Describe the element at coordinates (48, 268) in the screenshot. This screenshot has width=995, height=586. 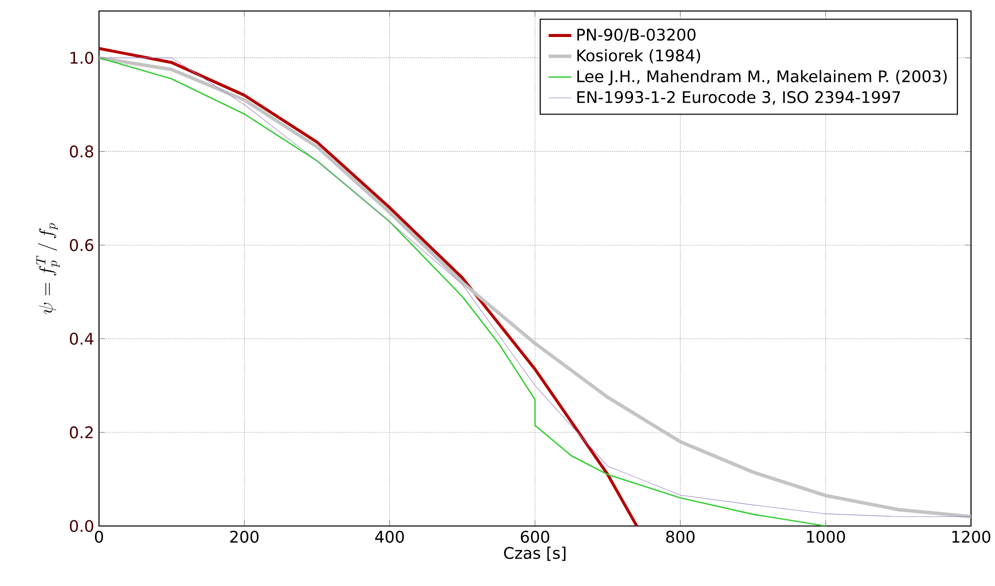
I see `y-axis-title: $\psi = f_p^T\,/\,f_p$` at that location.